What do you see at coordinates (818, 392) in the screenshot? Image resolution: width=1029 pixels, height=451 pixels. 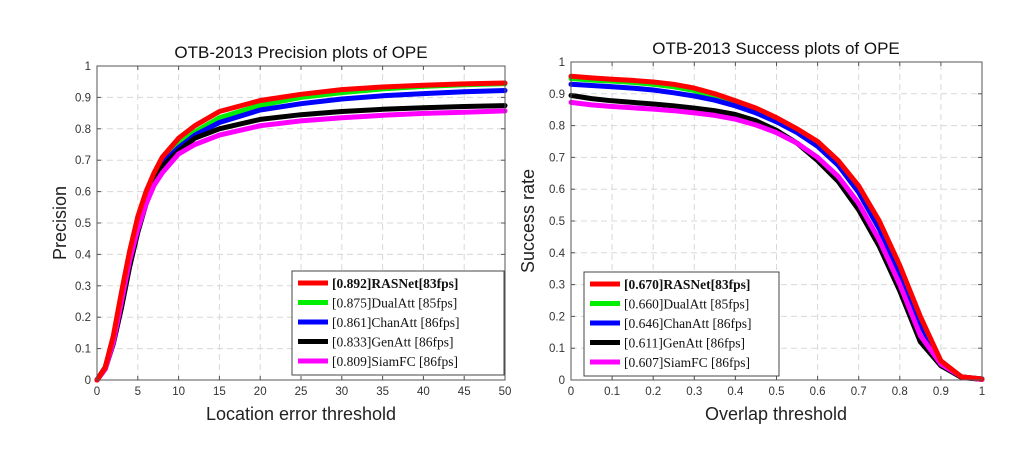 I see `x-tick-label: 0.6` at bounding box center [818, 392].